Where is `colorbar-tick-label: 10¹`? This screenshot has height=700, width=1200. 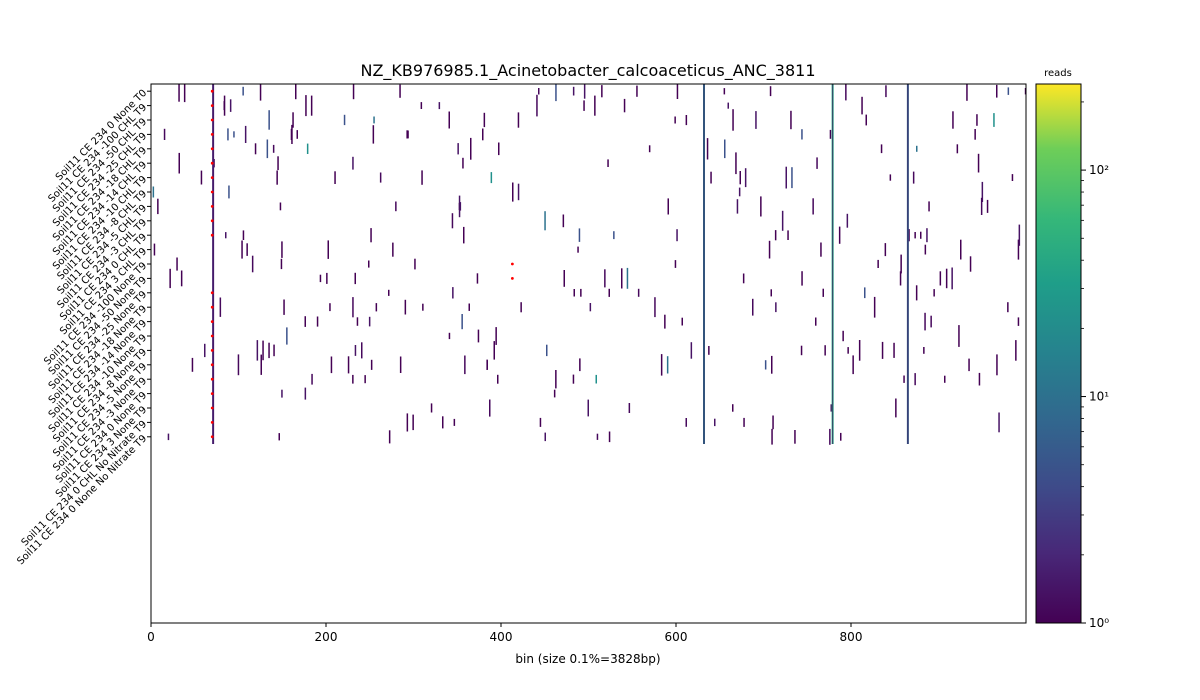
colorbar-tick-label: 10¹ is located at coordinates (1099, 397).